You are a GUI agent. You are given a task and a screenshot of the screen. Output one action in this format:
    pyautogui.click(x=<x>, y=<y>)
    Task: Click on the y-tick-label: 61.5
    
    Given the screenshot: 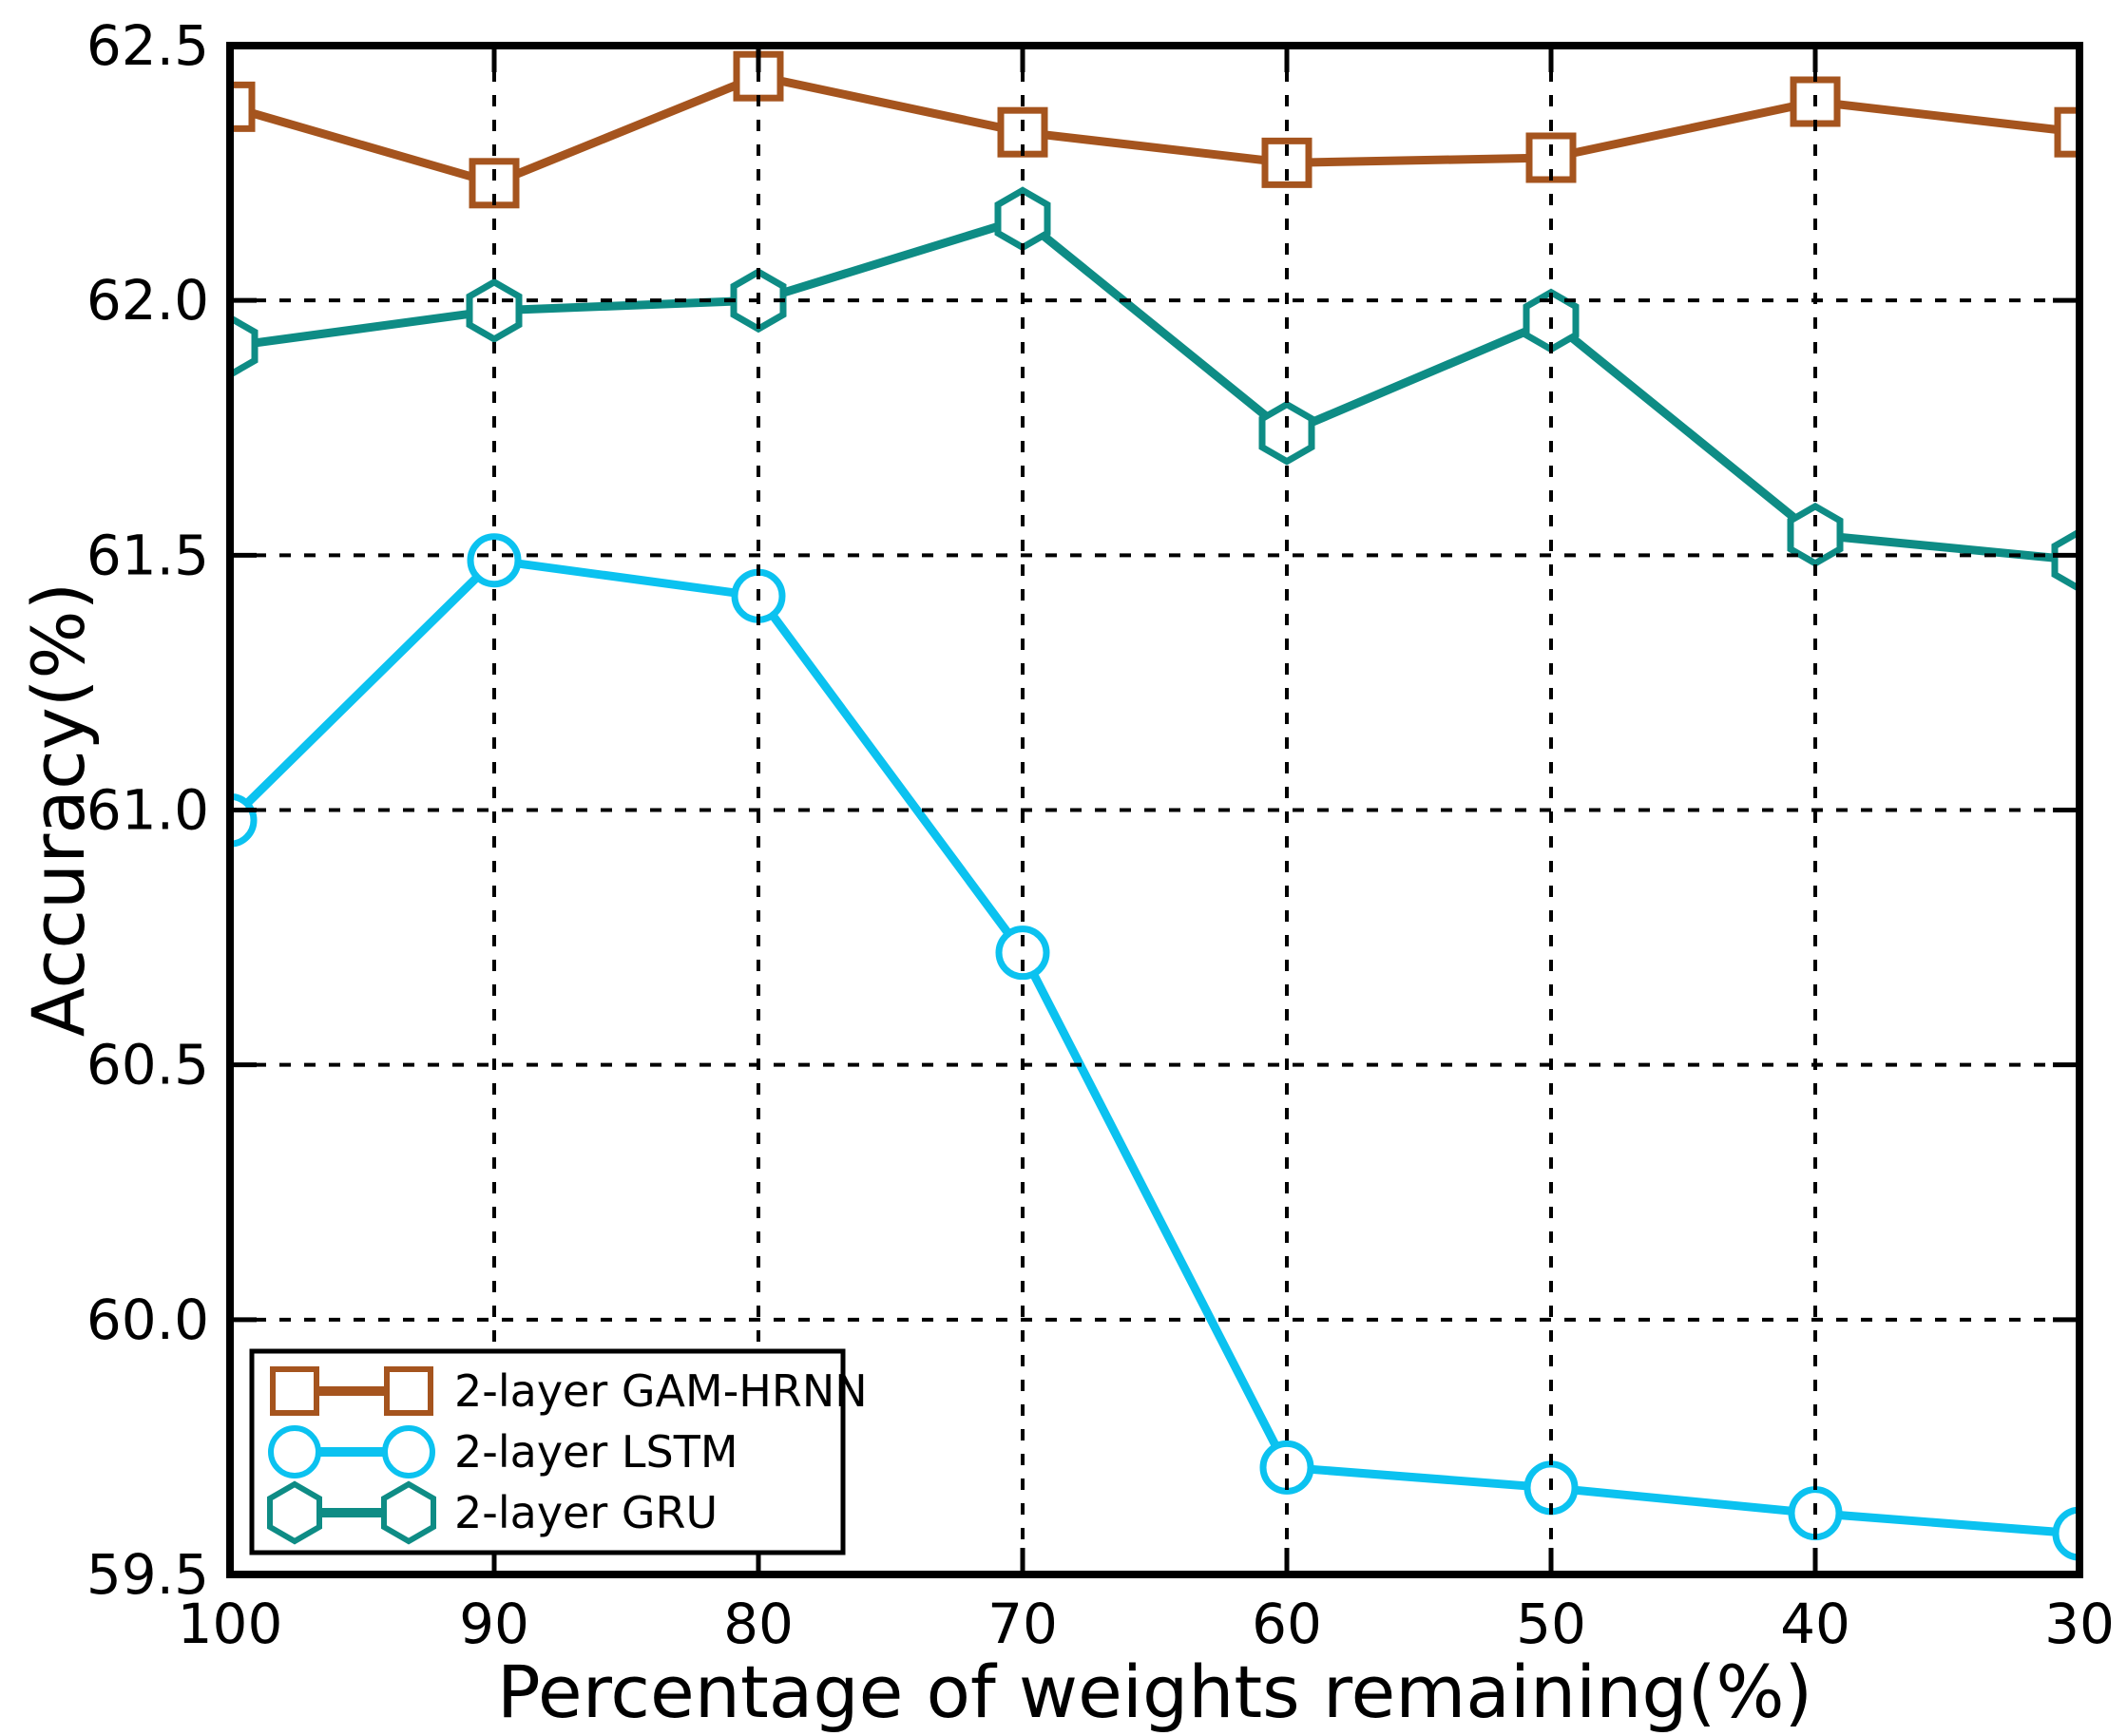 What is the action you would take?
    pyautogui.click(x=147, y=555)
    